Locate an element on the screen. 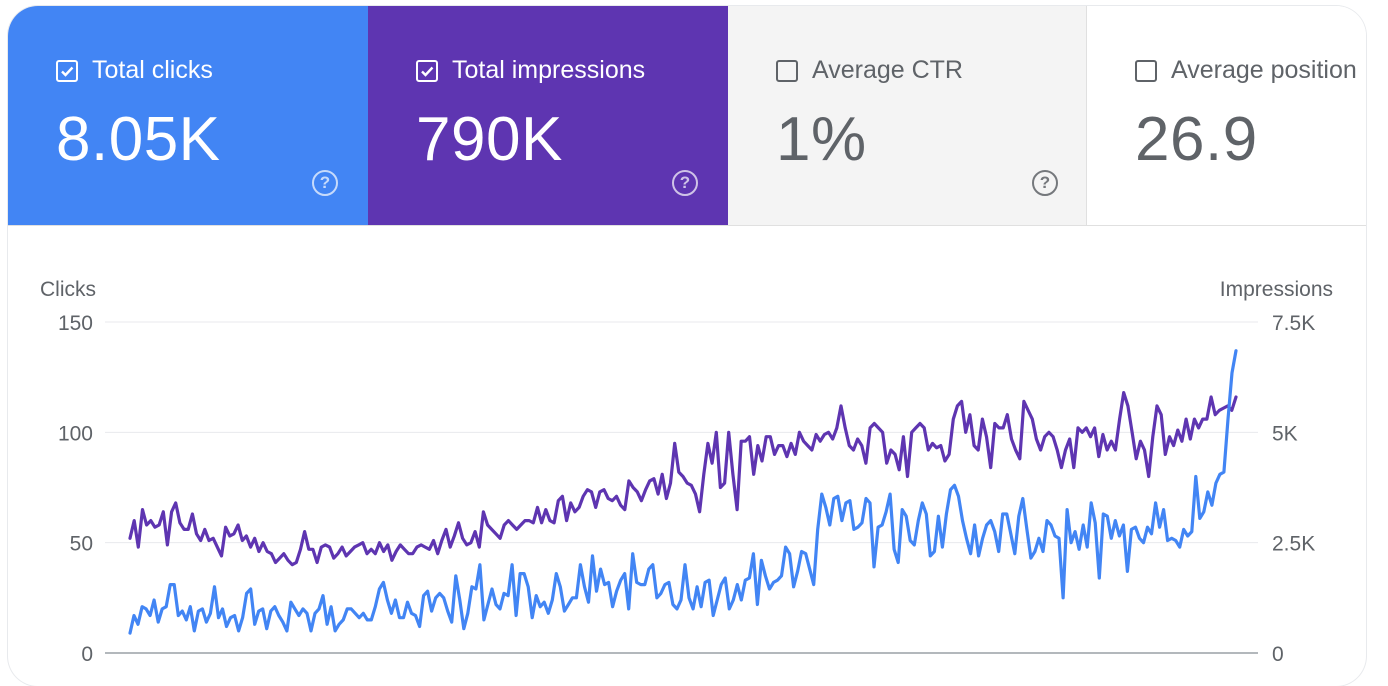 This screenshot has height=686, width=1388. y-axis-right-tick-label: 0 is located at coordinates (1278, 654).